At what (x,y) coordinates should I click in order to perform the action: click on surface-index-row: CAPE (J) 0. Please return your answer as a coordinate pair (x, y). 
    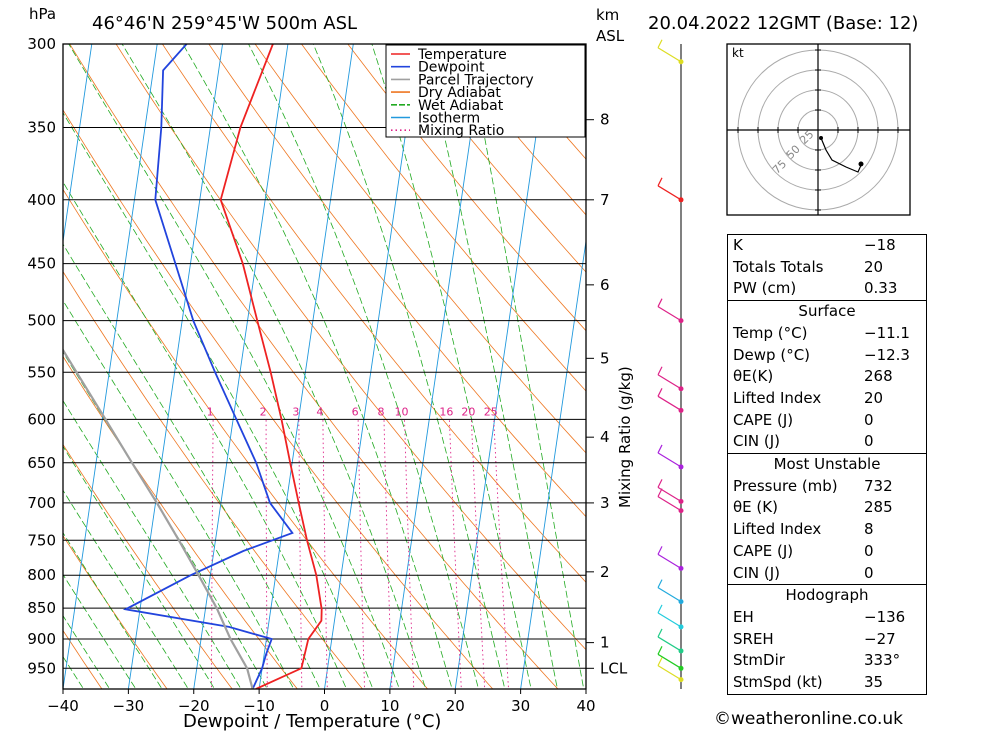
    Looking at the image, I should click on (827, 421).